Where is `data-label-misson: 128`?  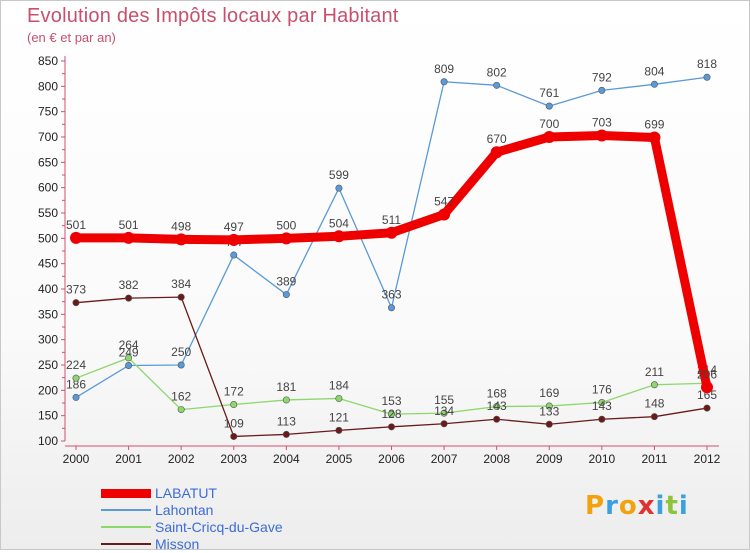
data-label-misson: 128 is located at coordinates (391, 414).